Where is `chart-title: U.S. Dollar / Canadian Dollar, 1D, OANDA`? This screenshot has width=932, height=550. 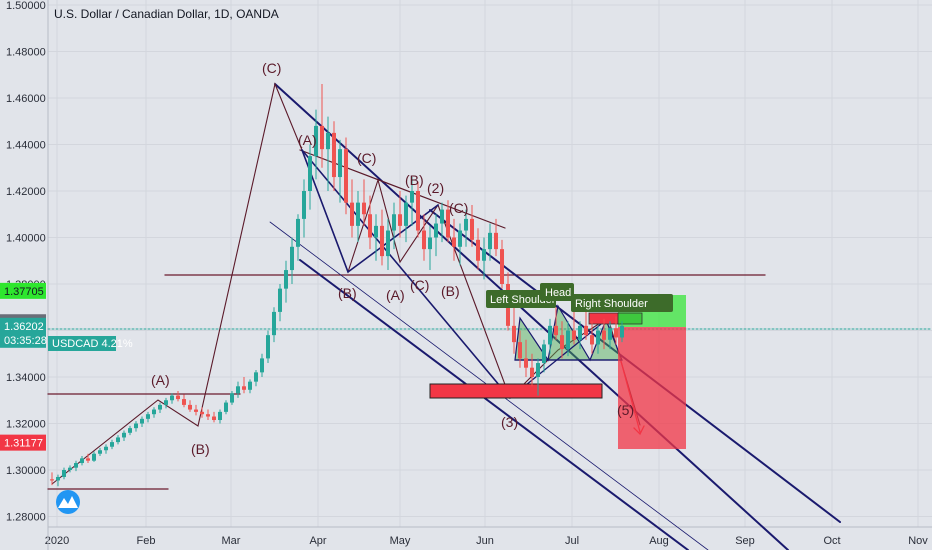 chart-title: U.S. Dollar / Canadian Dollar, 1D, OANDA is located at coordinates (166, 14).